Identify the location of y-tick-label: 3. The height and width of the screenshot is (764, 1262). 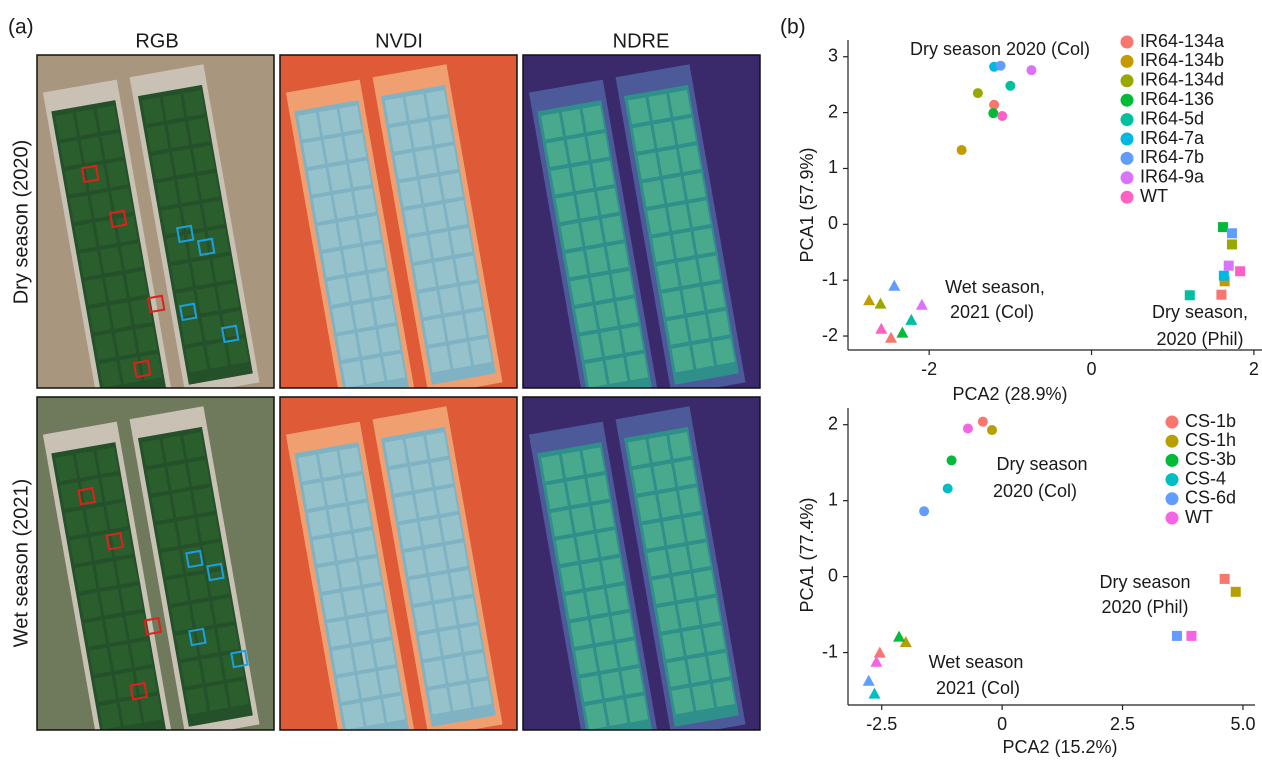
(833, 56).